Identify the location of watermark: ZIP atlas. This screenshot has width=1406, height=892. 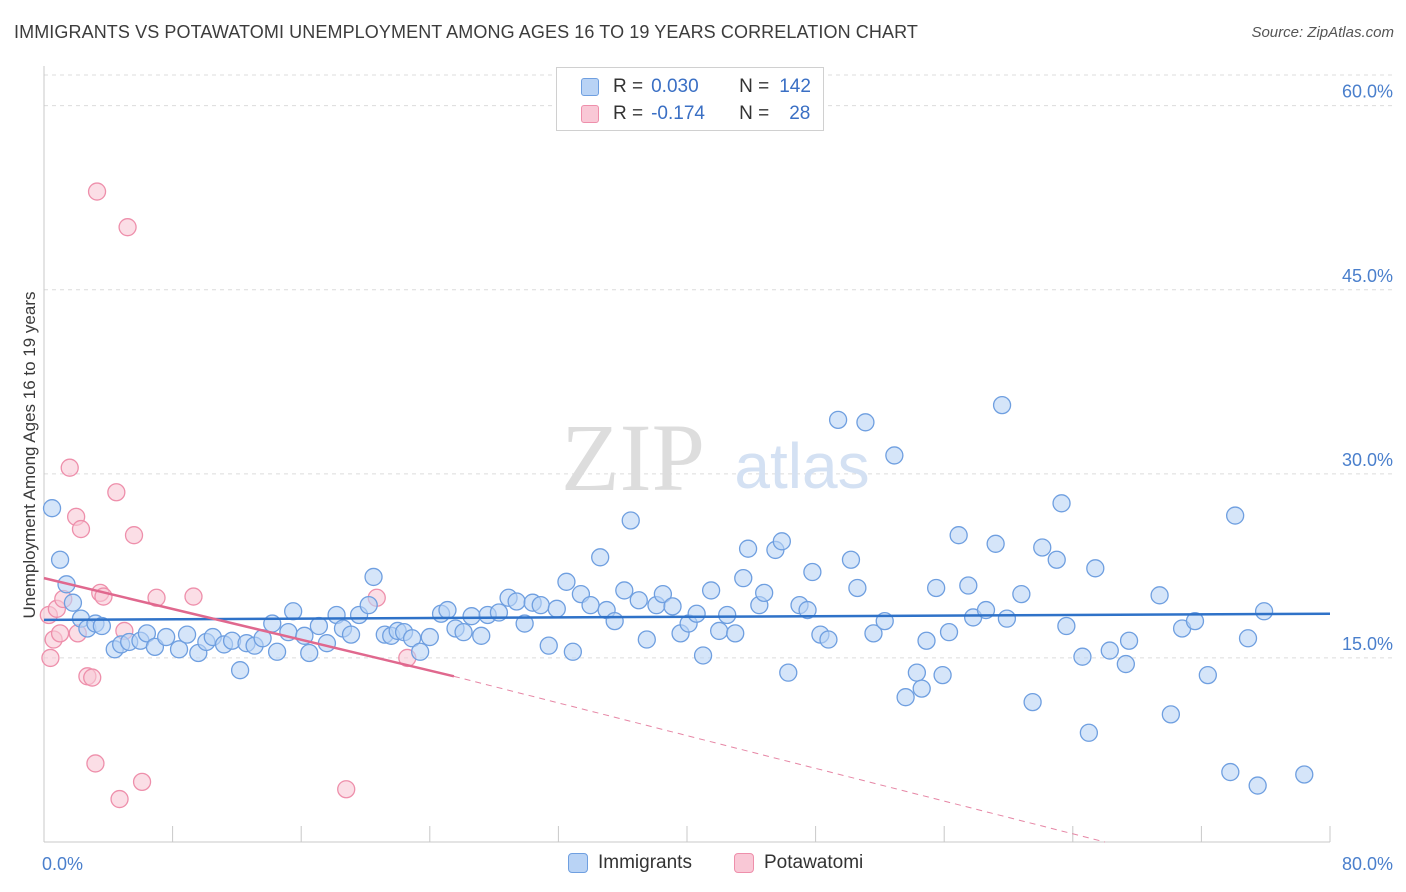
(715, 457).